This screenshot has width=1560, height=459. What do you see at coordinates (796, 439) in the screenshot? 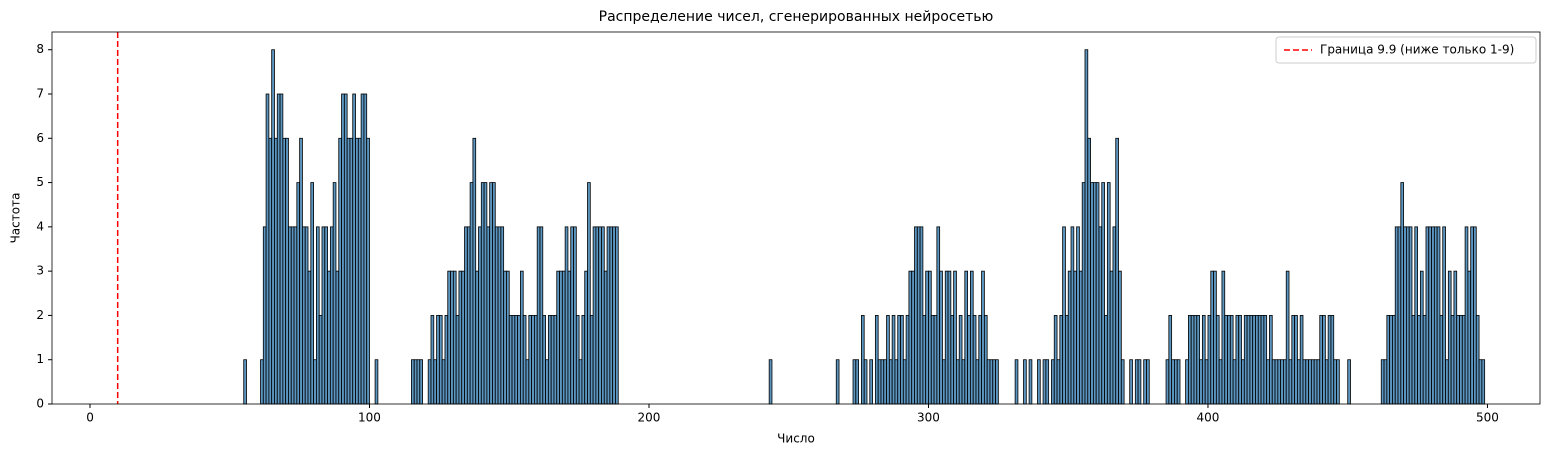
I see `x-axis-label: Число` at bounding box center [796, 439].